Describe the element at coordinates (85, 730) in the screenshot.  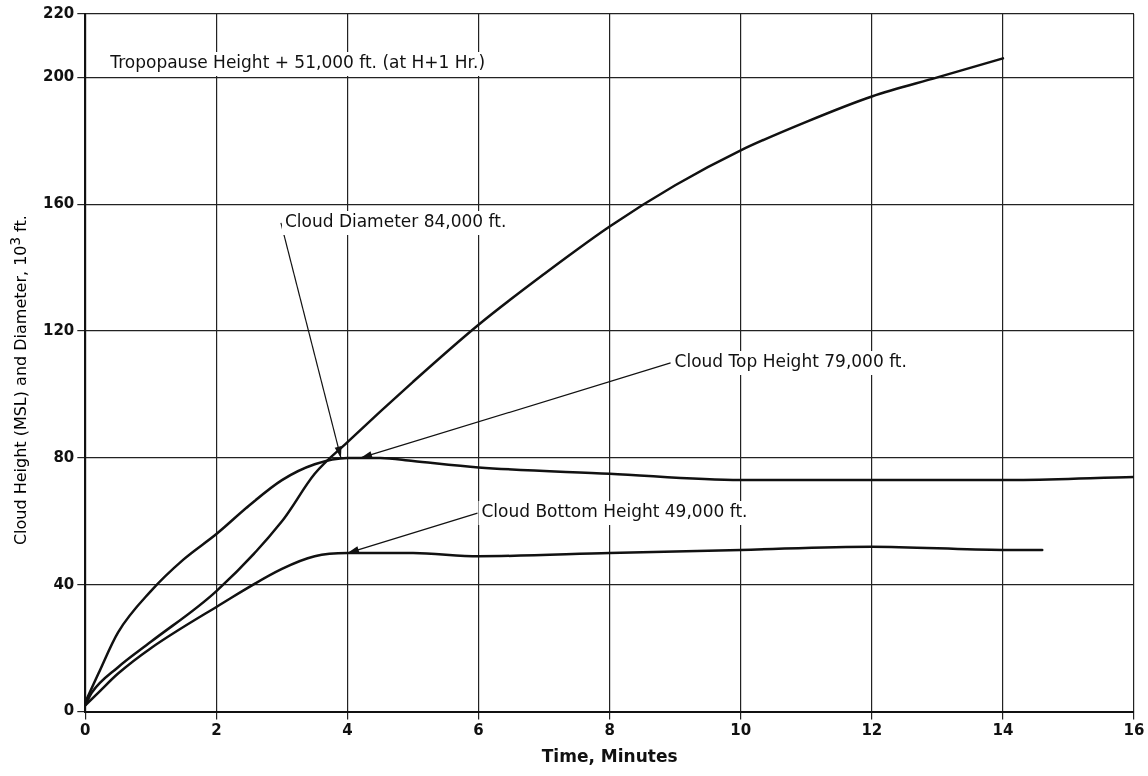
I see `x-tick-label: 0` at that location.